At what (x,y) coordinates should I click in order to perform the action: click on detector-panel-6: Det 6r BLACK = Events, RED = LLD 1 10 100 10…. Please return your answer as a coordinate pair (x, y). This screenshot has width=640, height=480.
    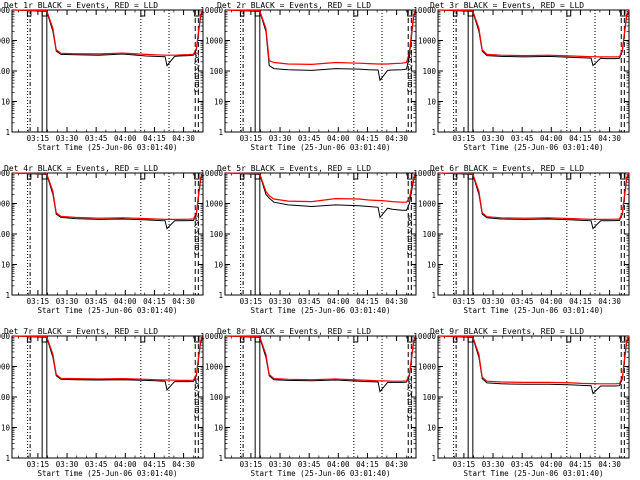
    Looking at the image, I should click on (518, 239).